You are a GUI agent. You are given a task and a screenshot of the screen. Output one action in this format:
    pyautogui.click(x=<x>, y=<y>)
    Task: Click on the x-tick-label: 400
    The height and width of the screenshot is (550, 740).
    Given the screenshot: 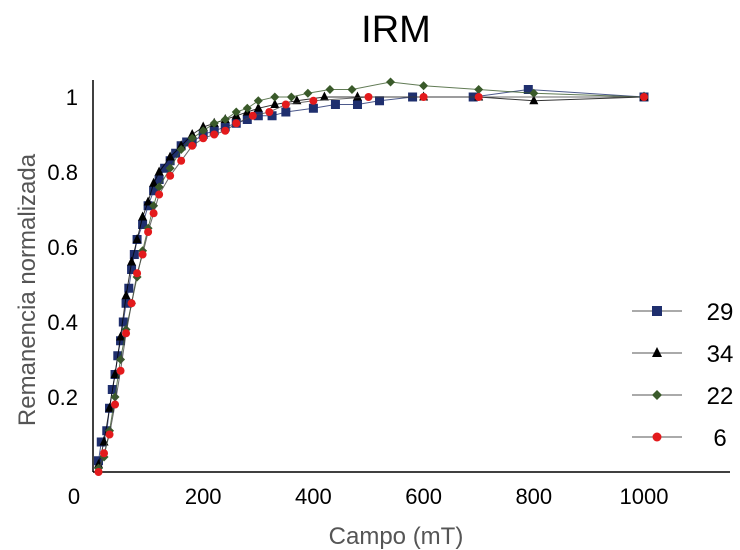 What is the action you would take?
    pyautogui.click(x=313, y=496)
    